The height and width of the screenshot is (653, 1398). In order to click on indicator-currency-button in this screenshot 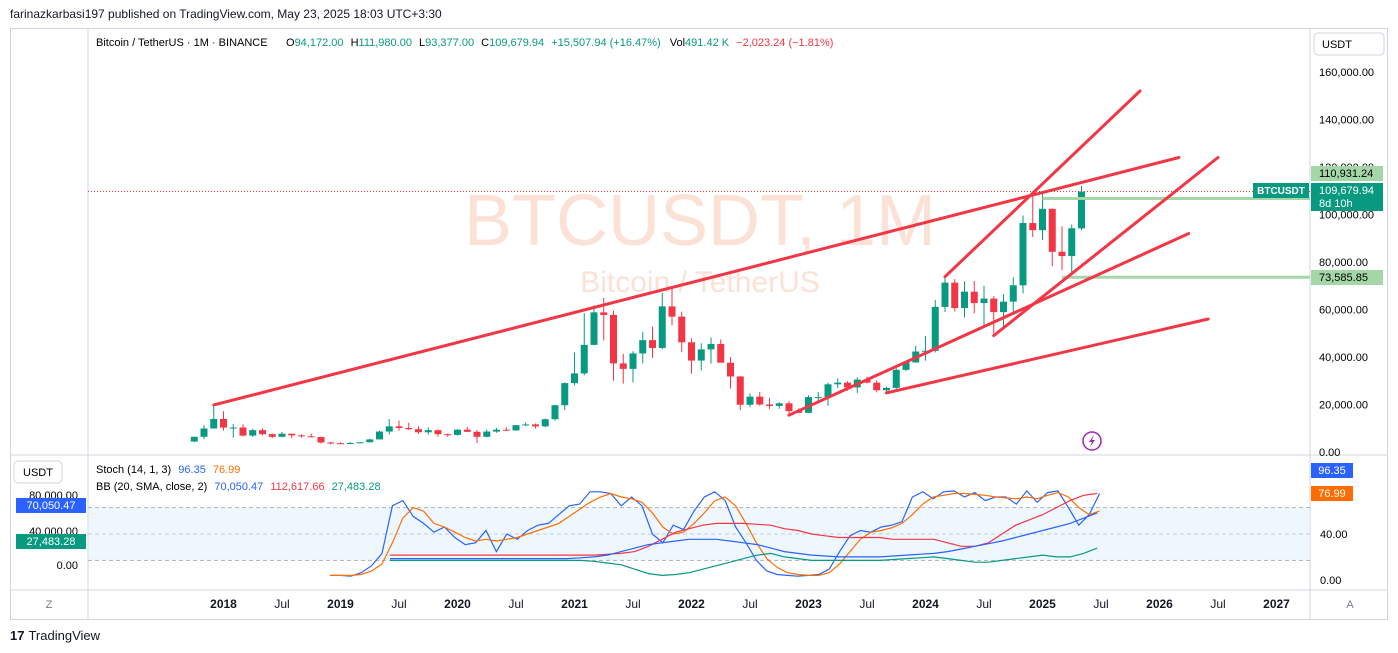, I will do `click(38, 472)`.